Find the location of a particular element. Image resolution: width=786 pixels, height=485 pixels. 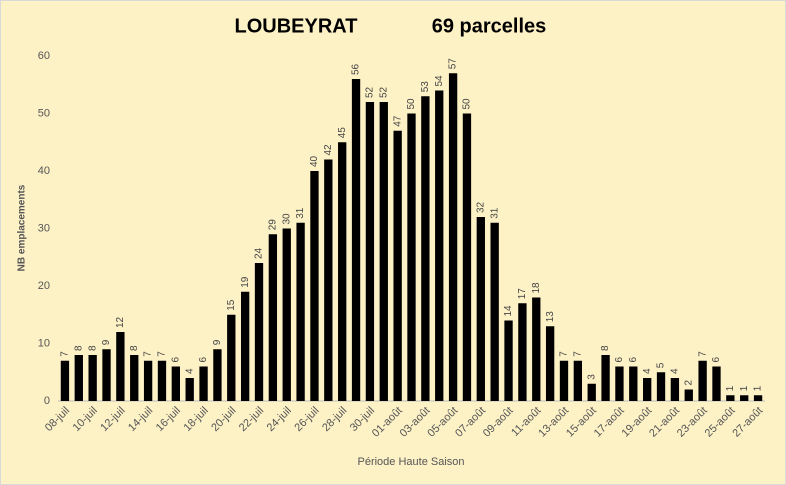

value-label: 18 is located at coordinates (536, 288).